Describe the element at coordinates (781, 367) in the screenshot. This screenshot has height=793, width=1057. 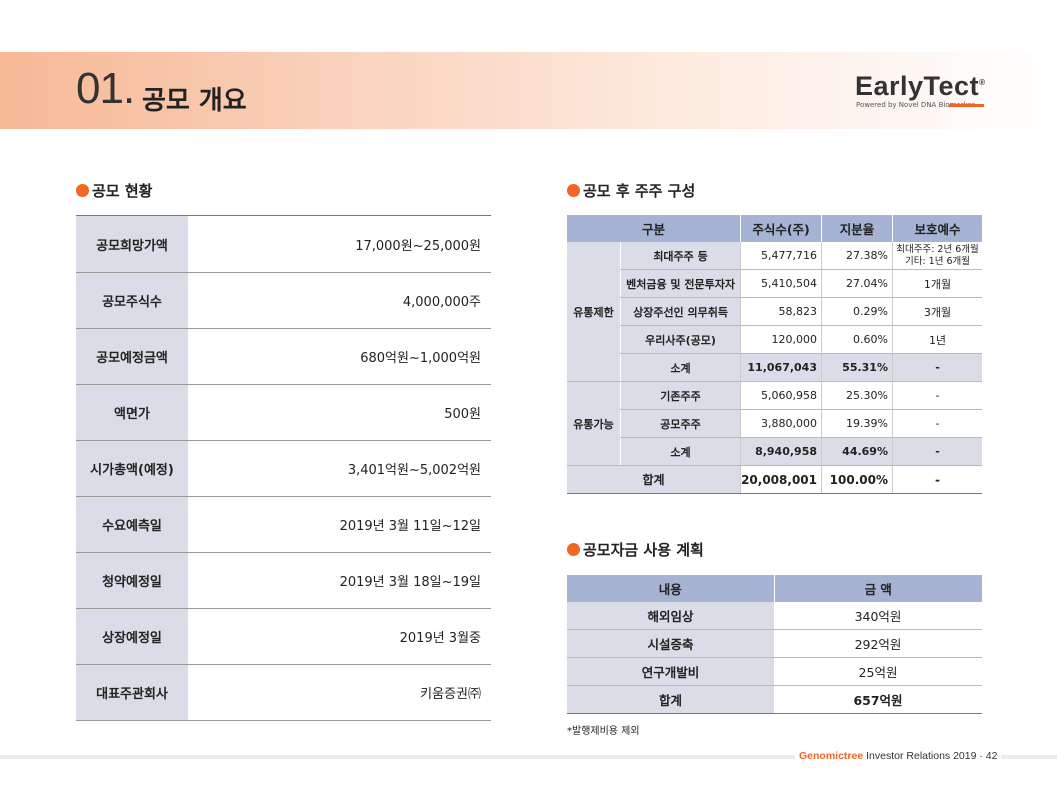
I see `row-shares: 11,067,043` at that location.